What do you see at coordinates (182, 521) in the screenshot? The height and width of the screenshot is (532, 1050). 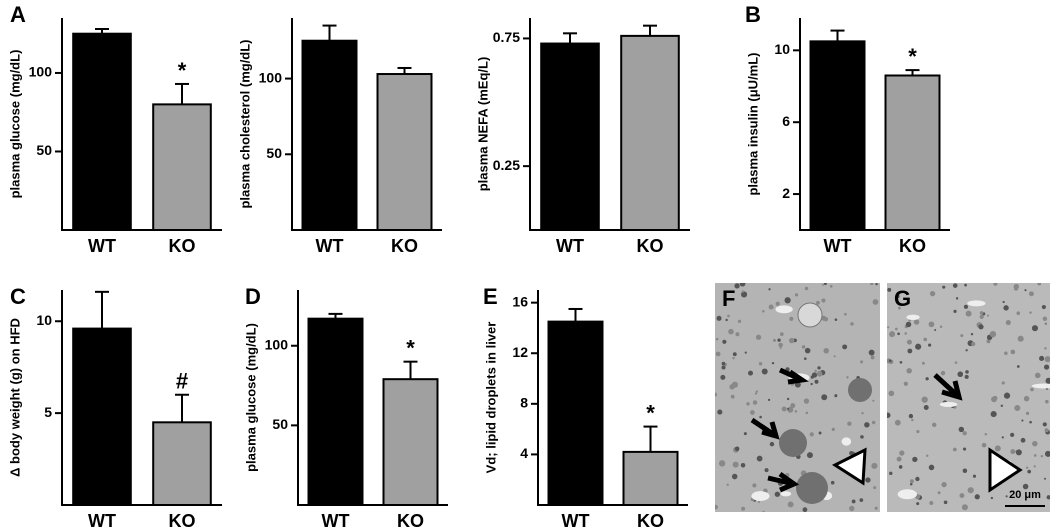 I see `x-tick-label: KO` at bounding box center [182, 521].